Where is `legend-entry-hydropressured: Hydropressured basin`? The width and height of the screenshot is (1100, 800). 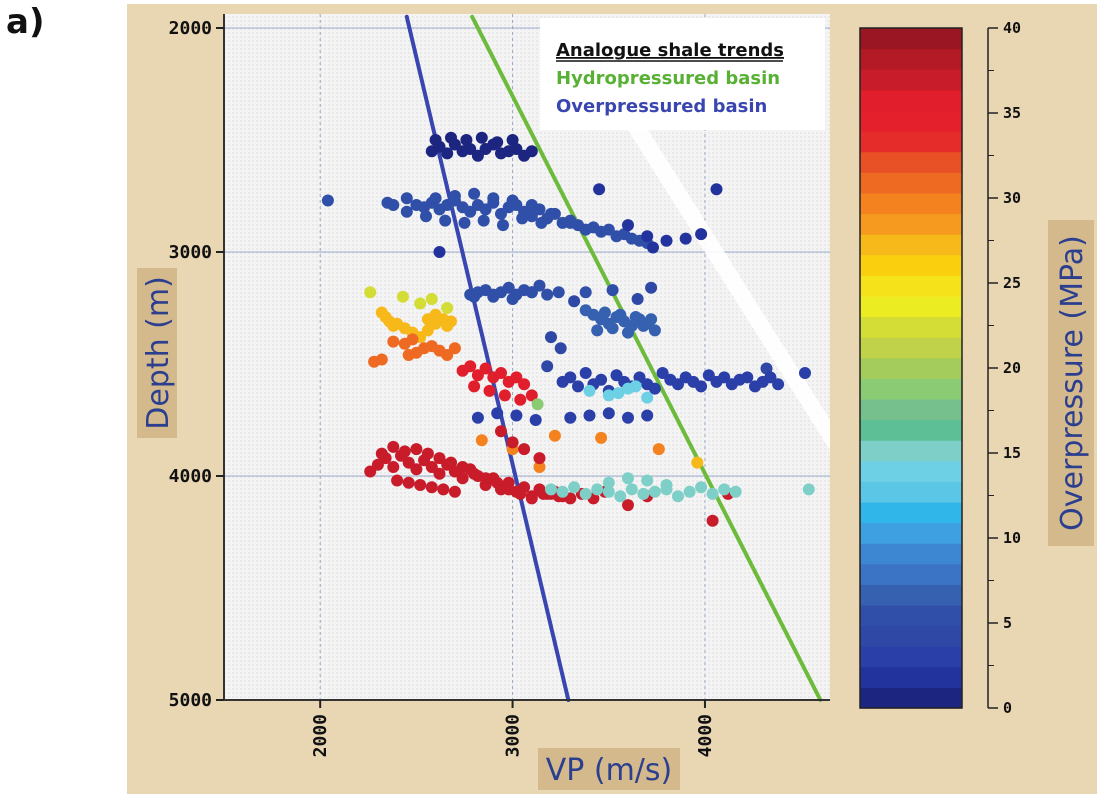 legend-entry-hydropressured: Hydropressured basin is located at coordinates (668, 78).